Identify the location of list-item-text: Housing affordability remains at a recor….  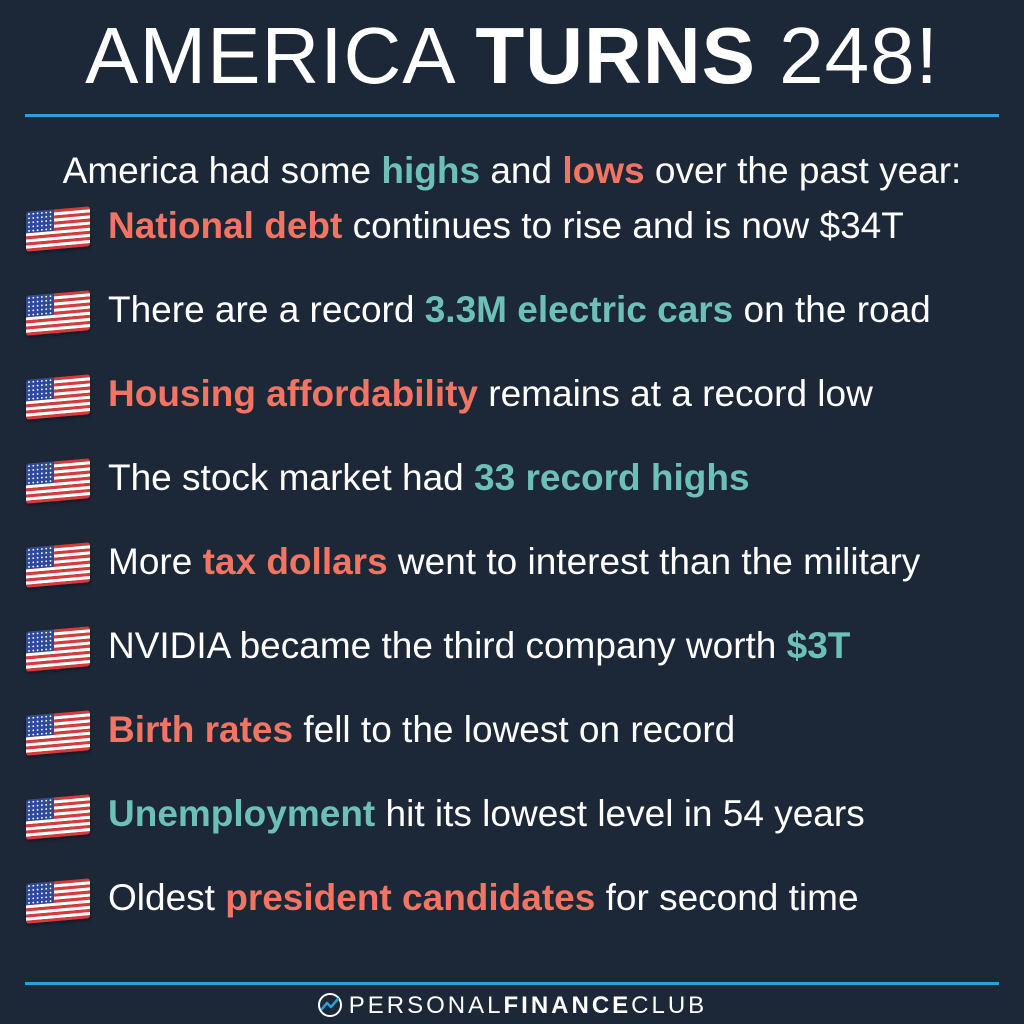
(490, 394).